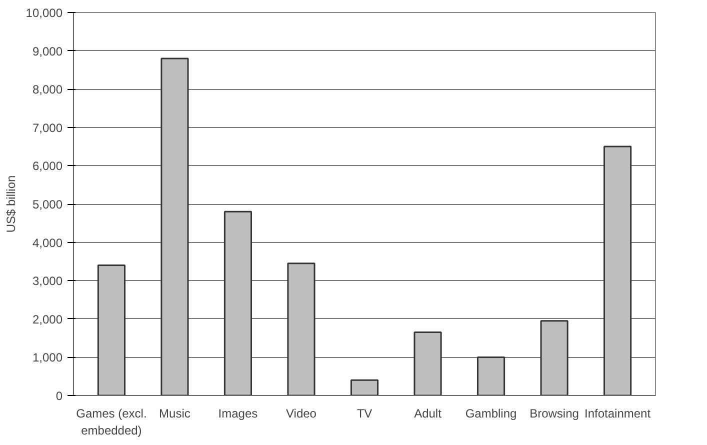  I want to click on y-tick-label: 6,000, so click(47, 166).